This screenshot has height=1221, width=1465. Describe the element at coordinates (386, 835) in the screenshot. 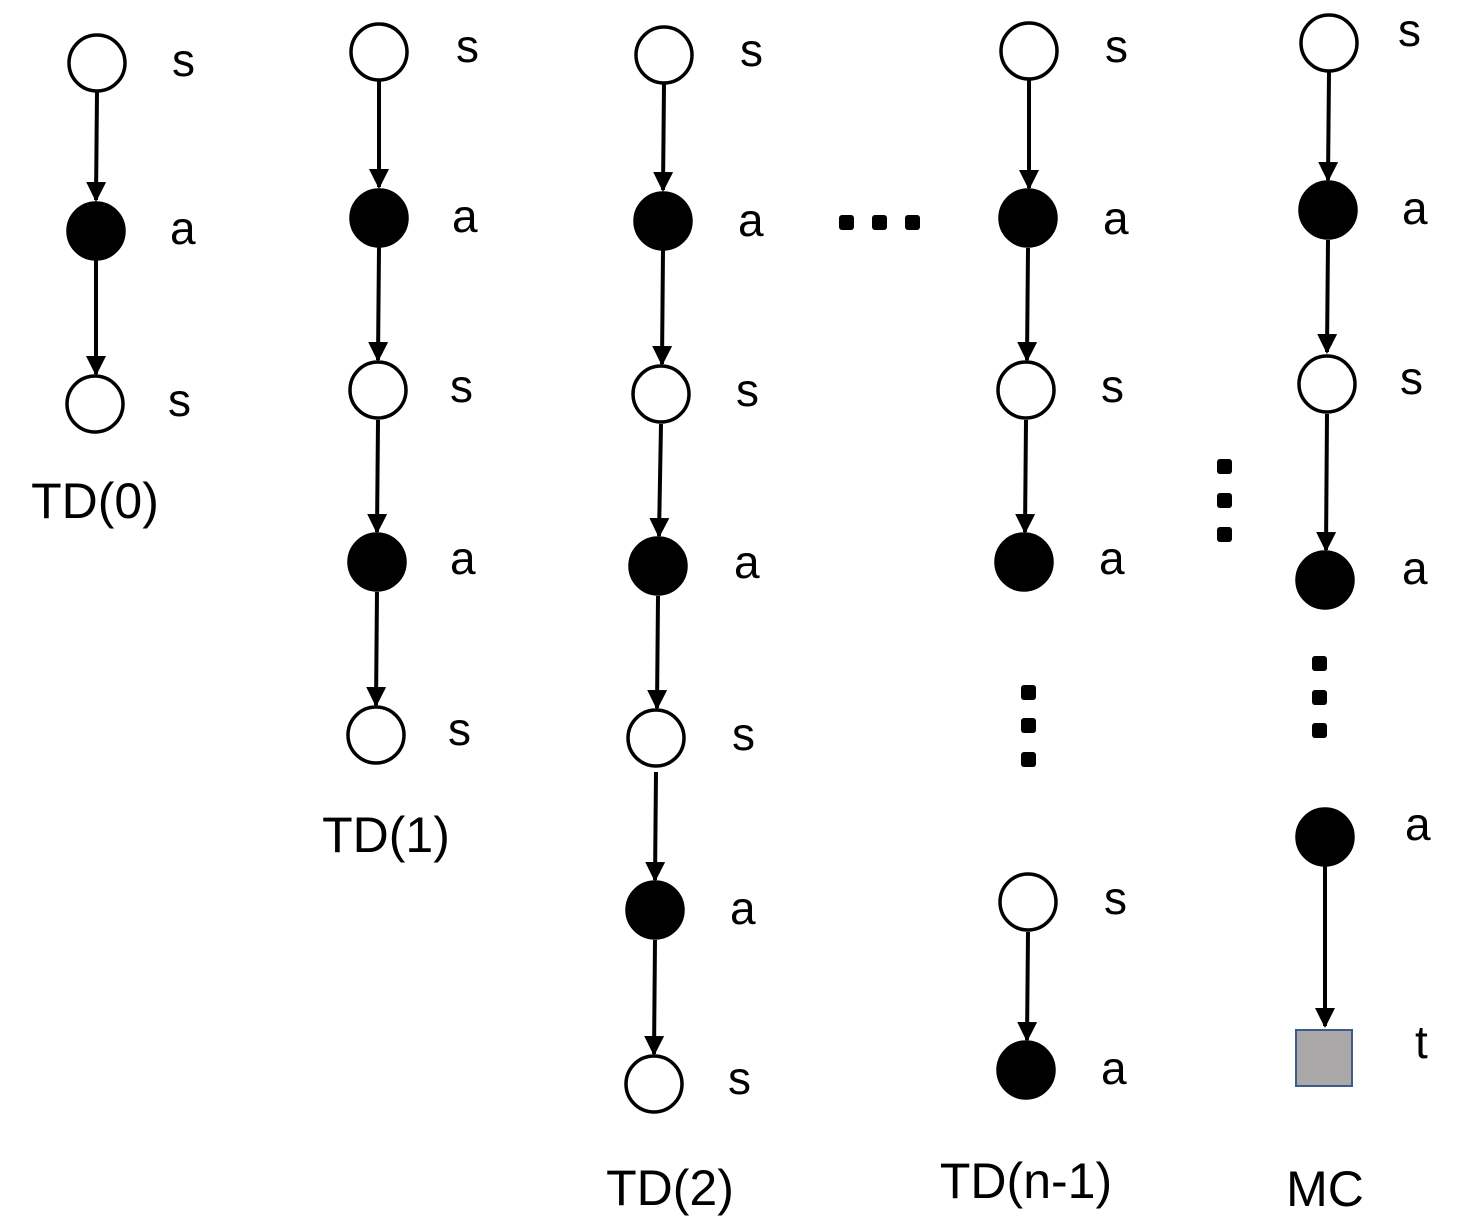

I see `column-title: TD(1)` at that location.